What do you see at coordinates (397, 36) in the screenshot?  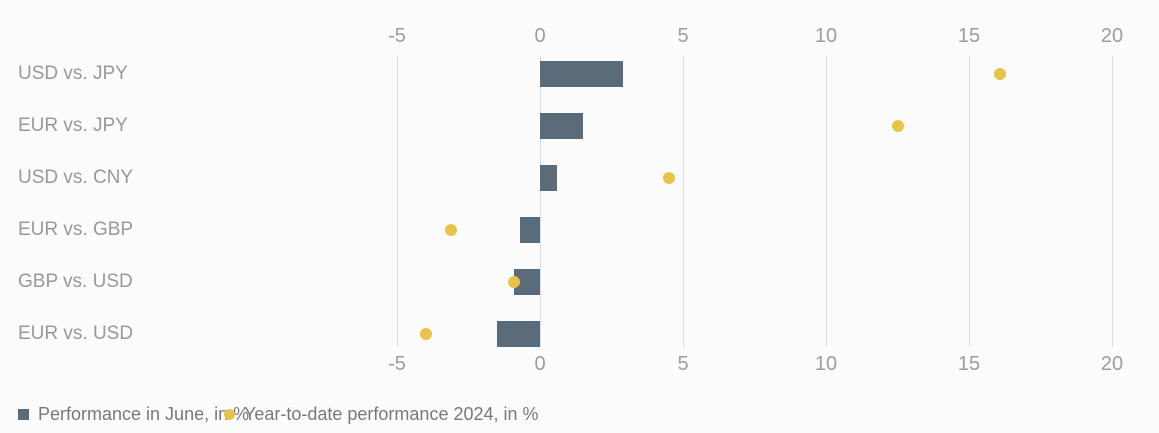 I see `x-tick-label-top: -5` at bounding box center [397, 36].